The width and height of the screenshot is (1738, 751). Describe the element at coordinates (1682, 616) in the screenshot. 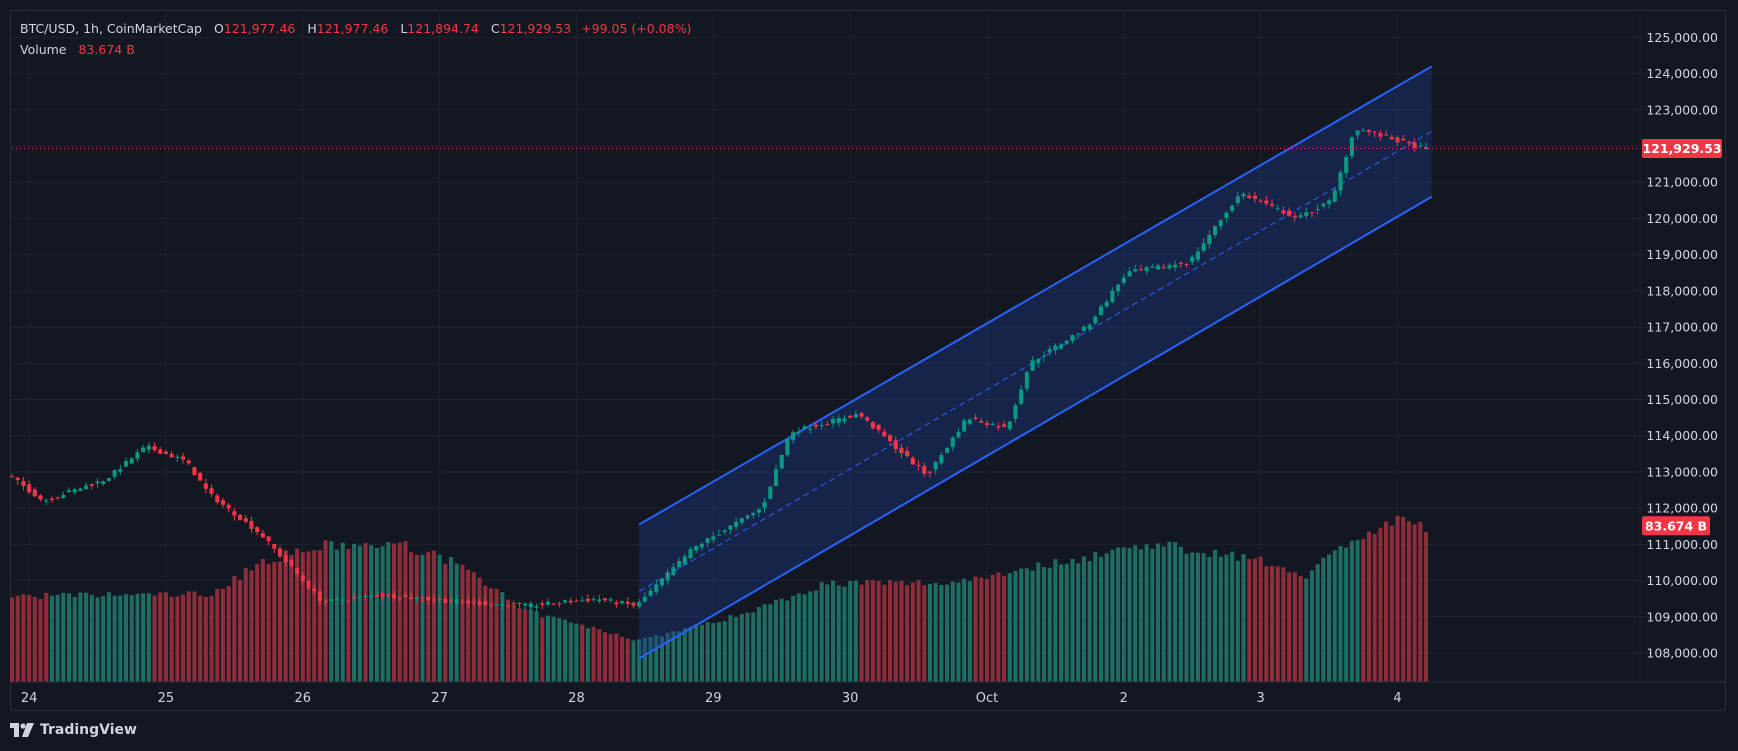

I see `y-tick-label: 109,000.00` at that location.